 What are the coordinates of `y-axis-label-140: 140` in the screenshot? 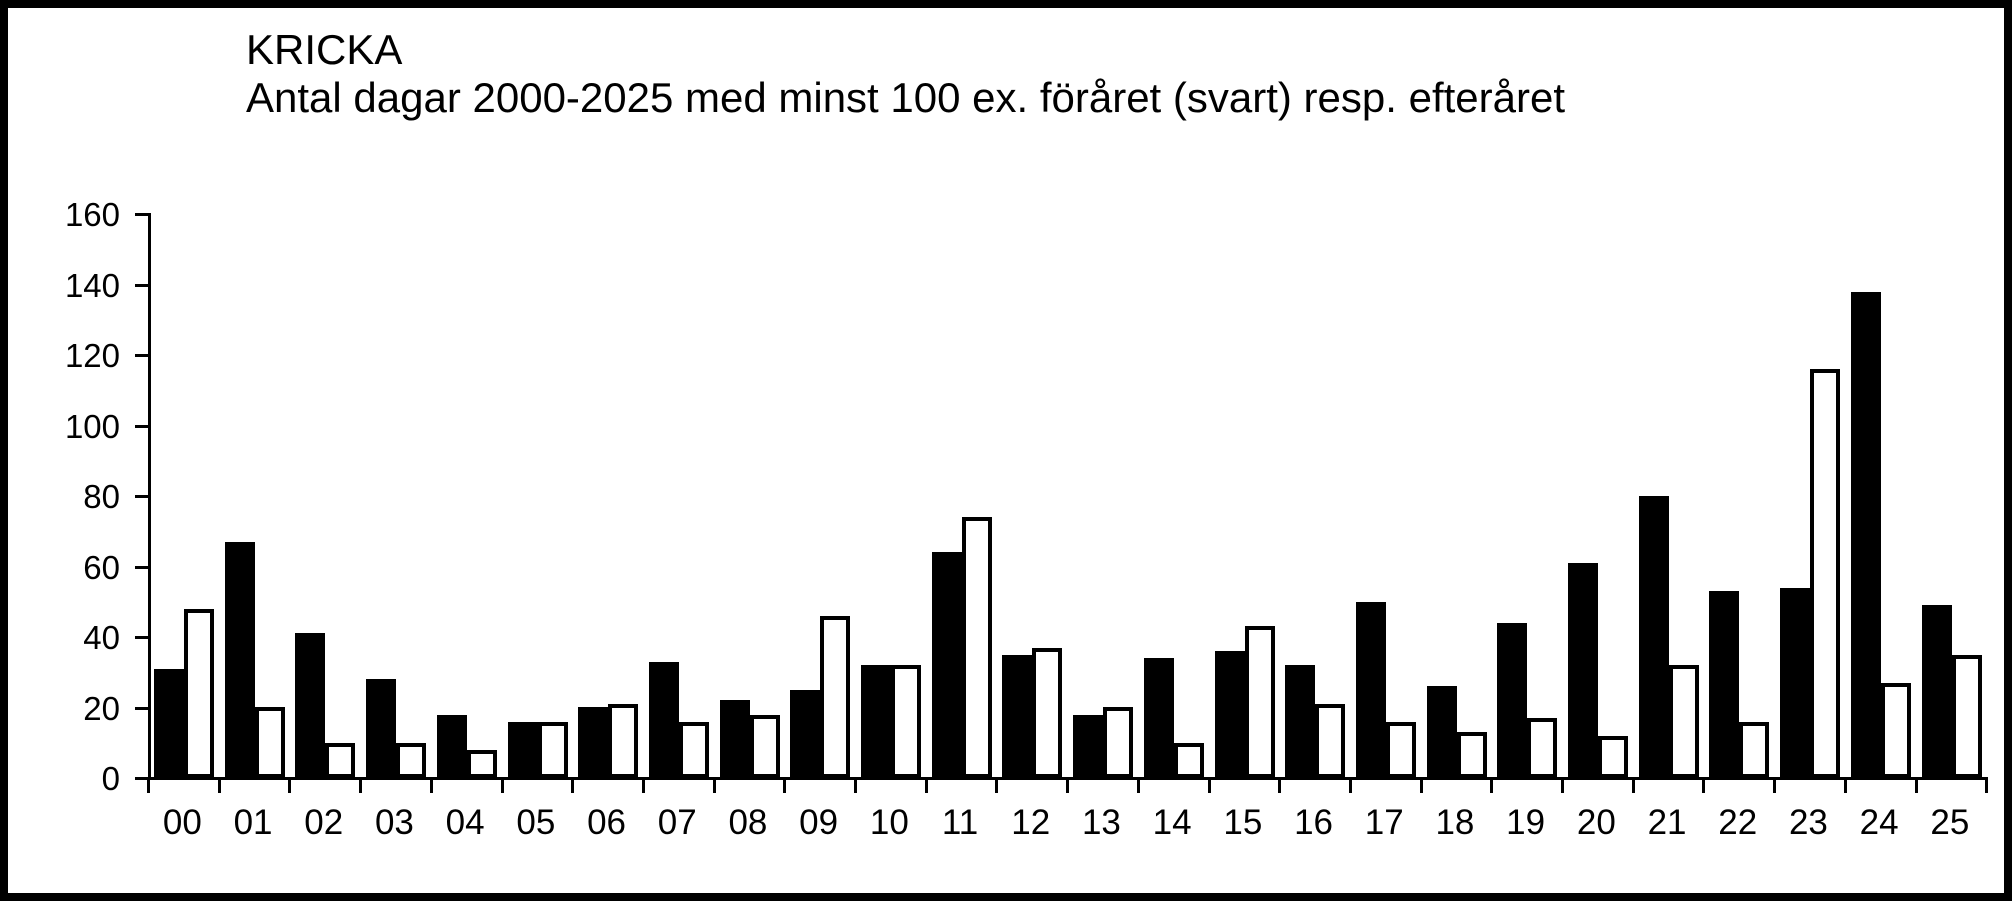 It's located at (92, 285).